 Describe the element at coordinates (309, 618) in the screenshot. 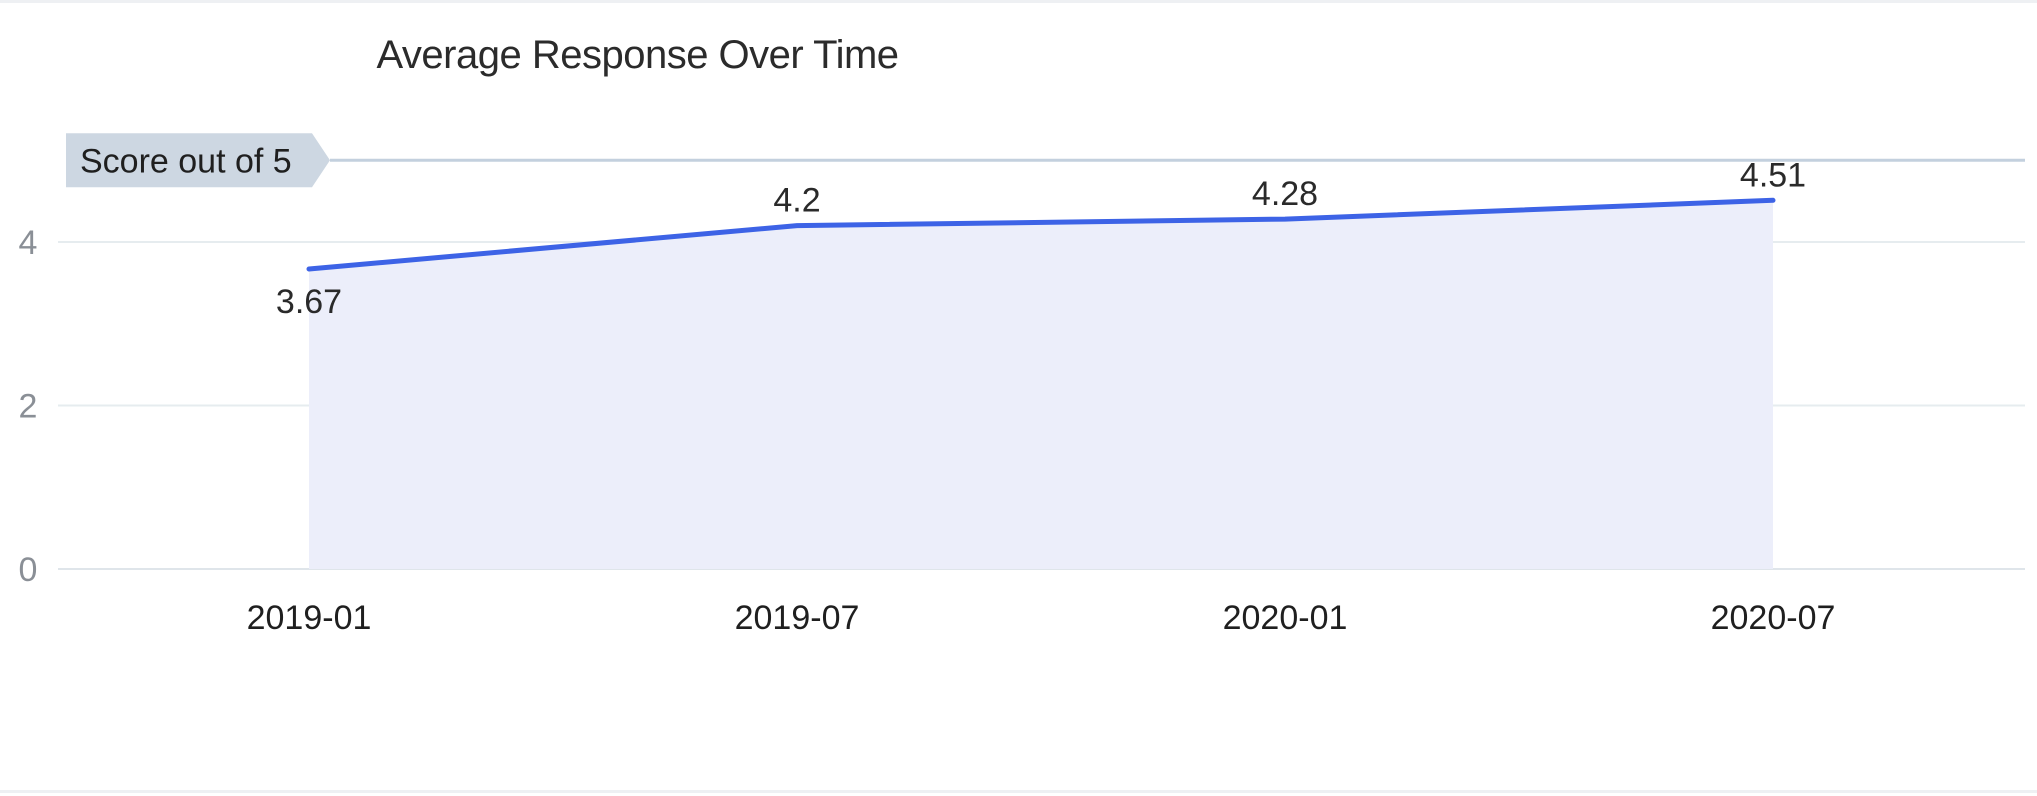

I see `x-tick-label-2019-01: 2019-01` at that location.